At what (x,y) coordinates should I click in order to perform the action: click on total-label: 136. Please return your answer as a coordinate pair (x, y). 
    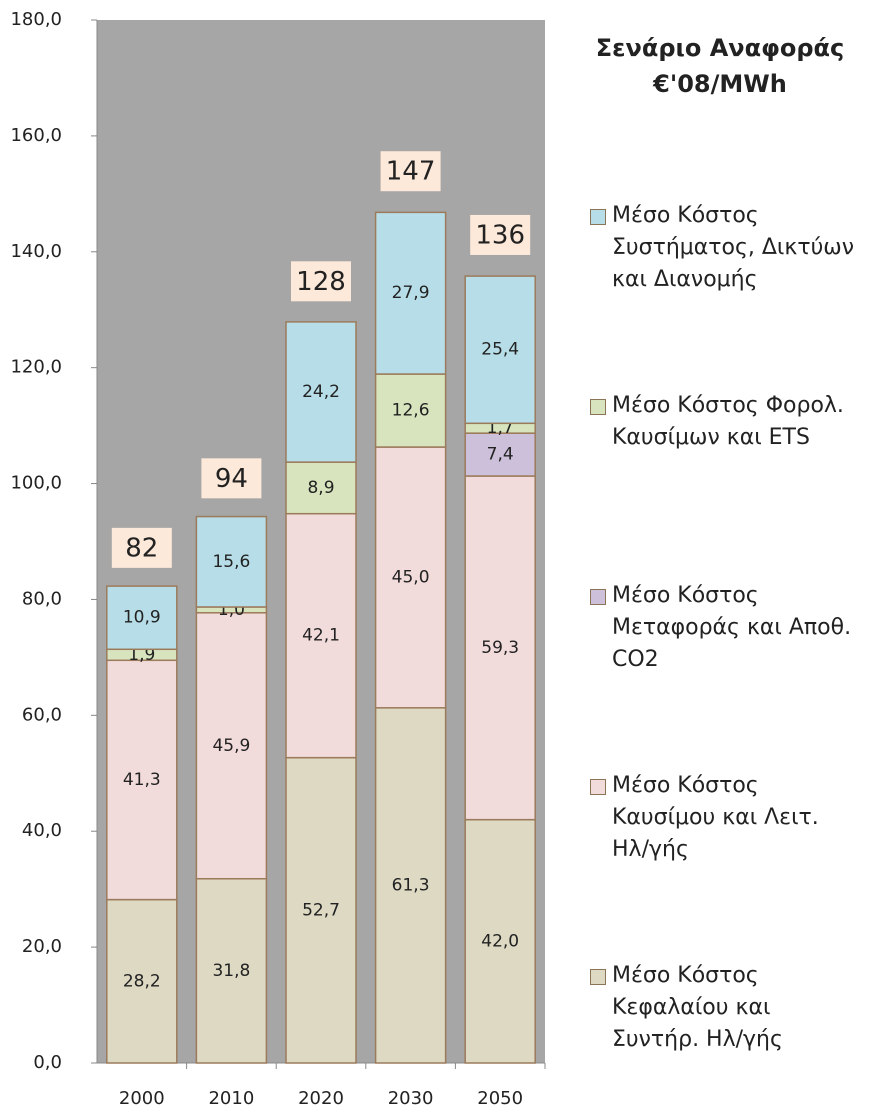
    Looking at the image, I should click on (500, 235).